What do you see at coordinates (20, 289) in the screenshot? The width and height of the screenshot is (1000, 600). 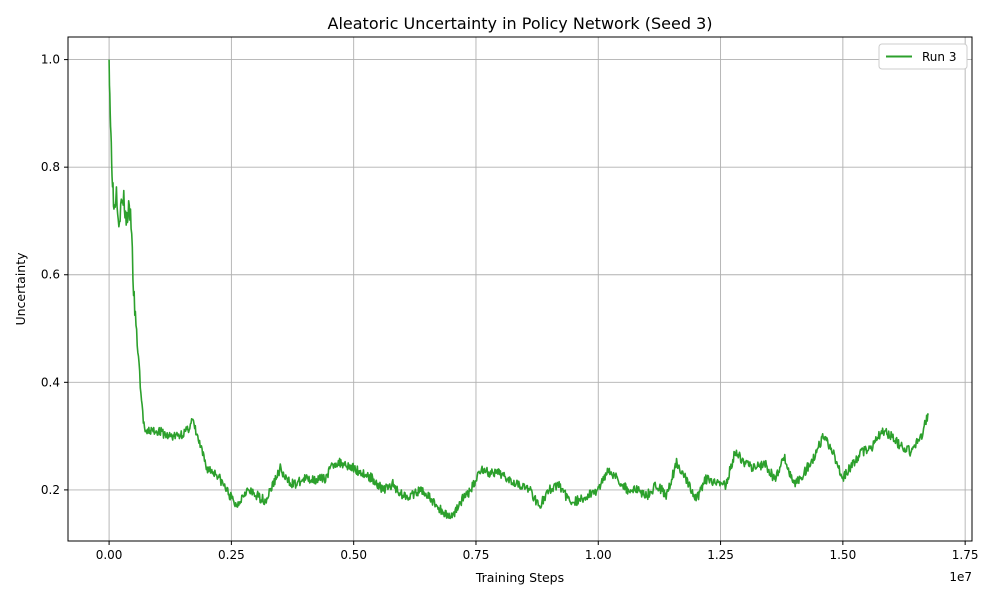 I see `y-axis-label: Uncertainty` at bounding box center [20, 289].